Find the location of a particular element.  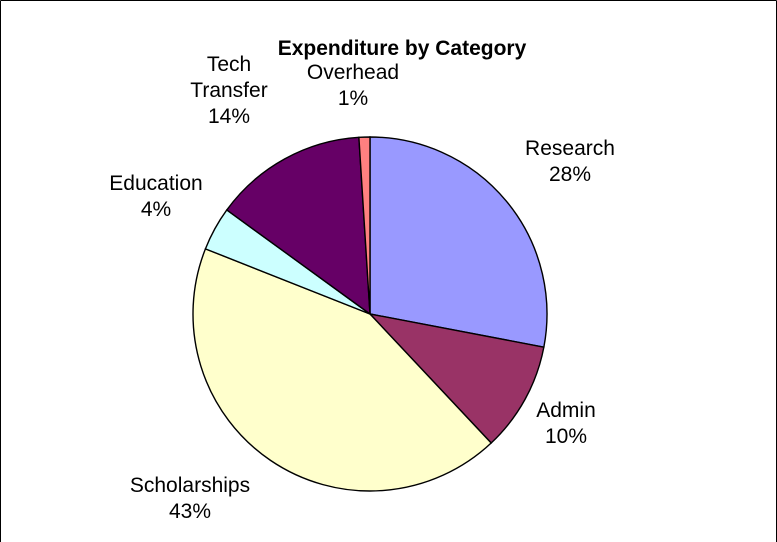

slice-name-label: Research is located at coordinates (570, 148).